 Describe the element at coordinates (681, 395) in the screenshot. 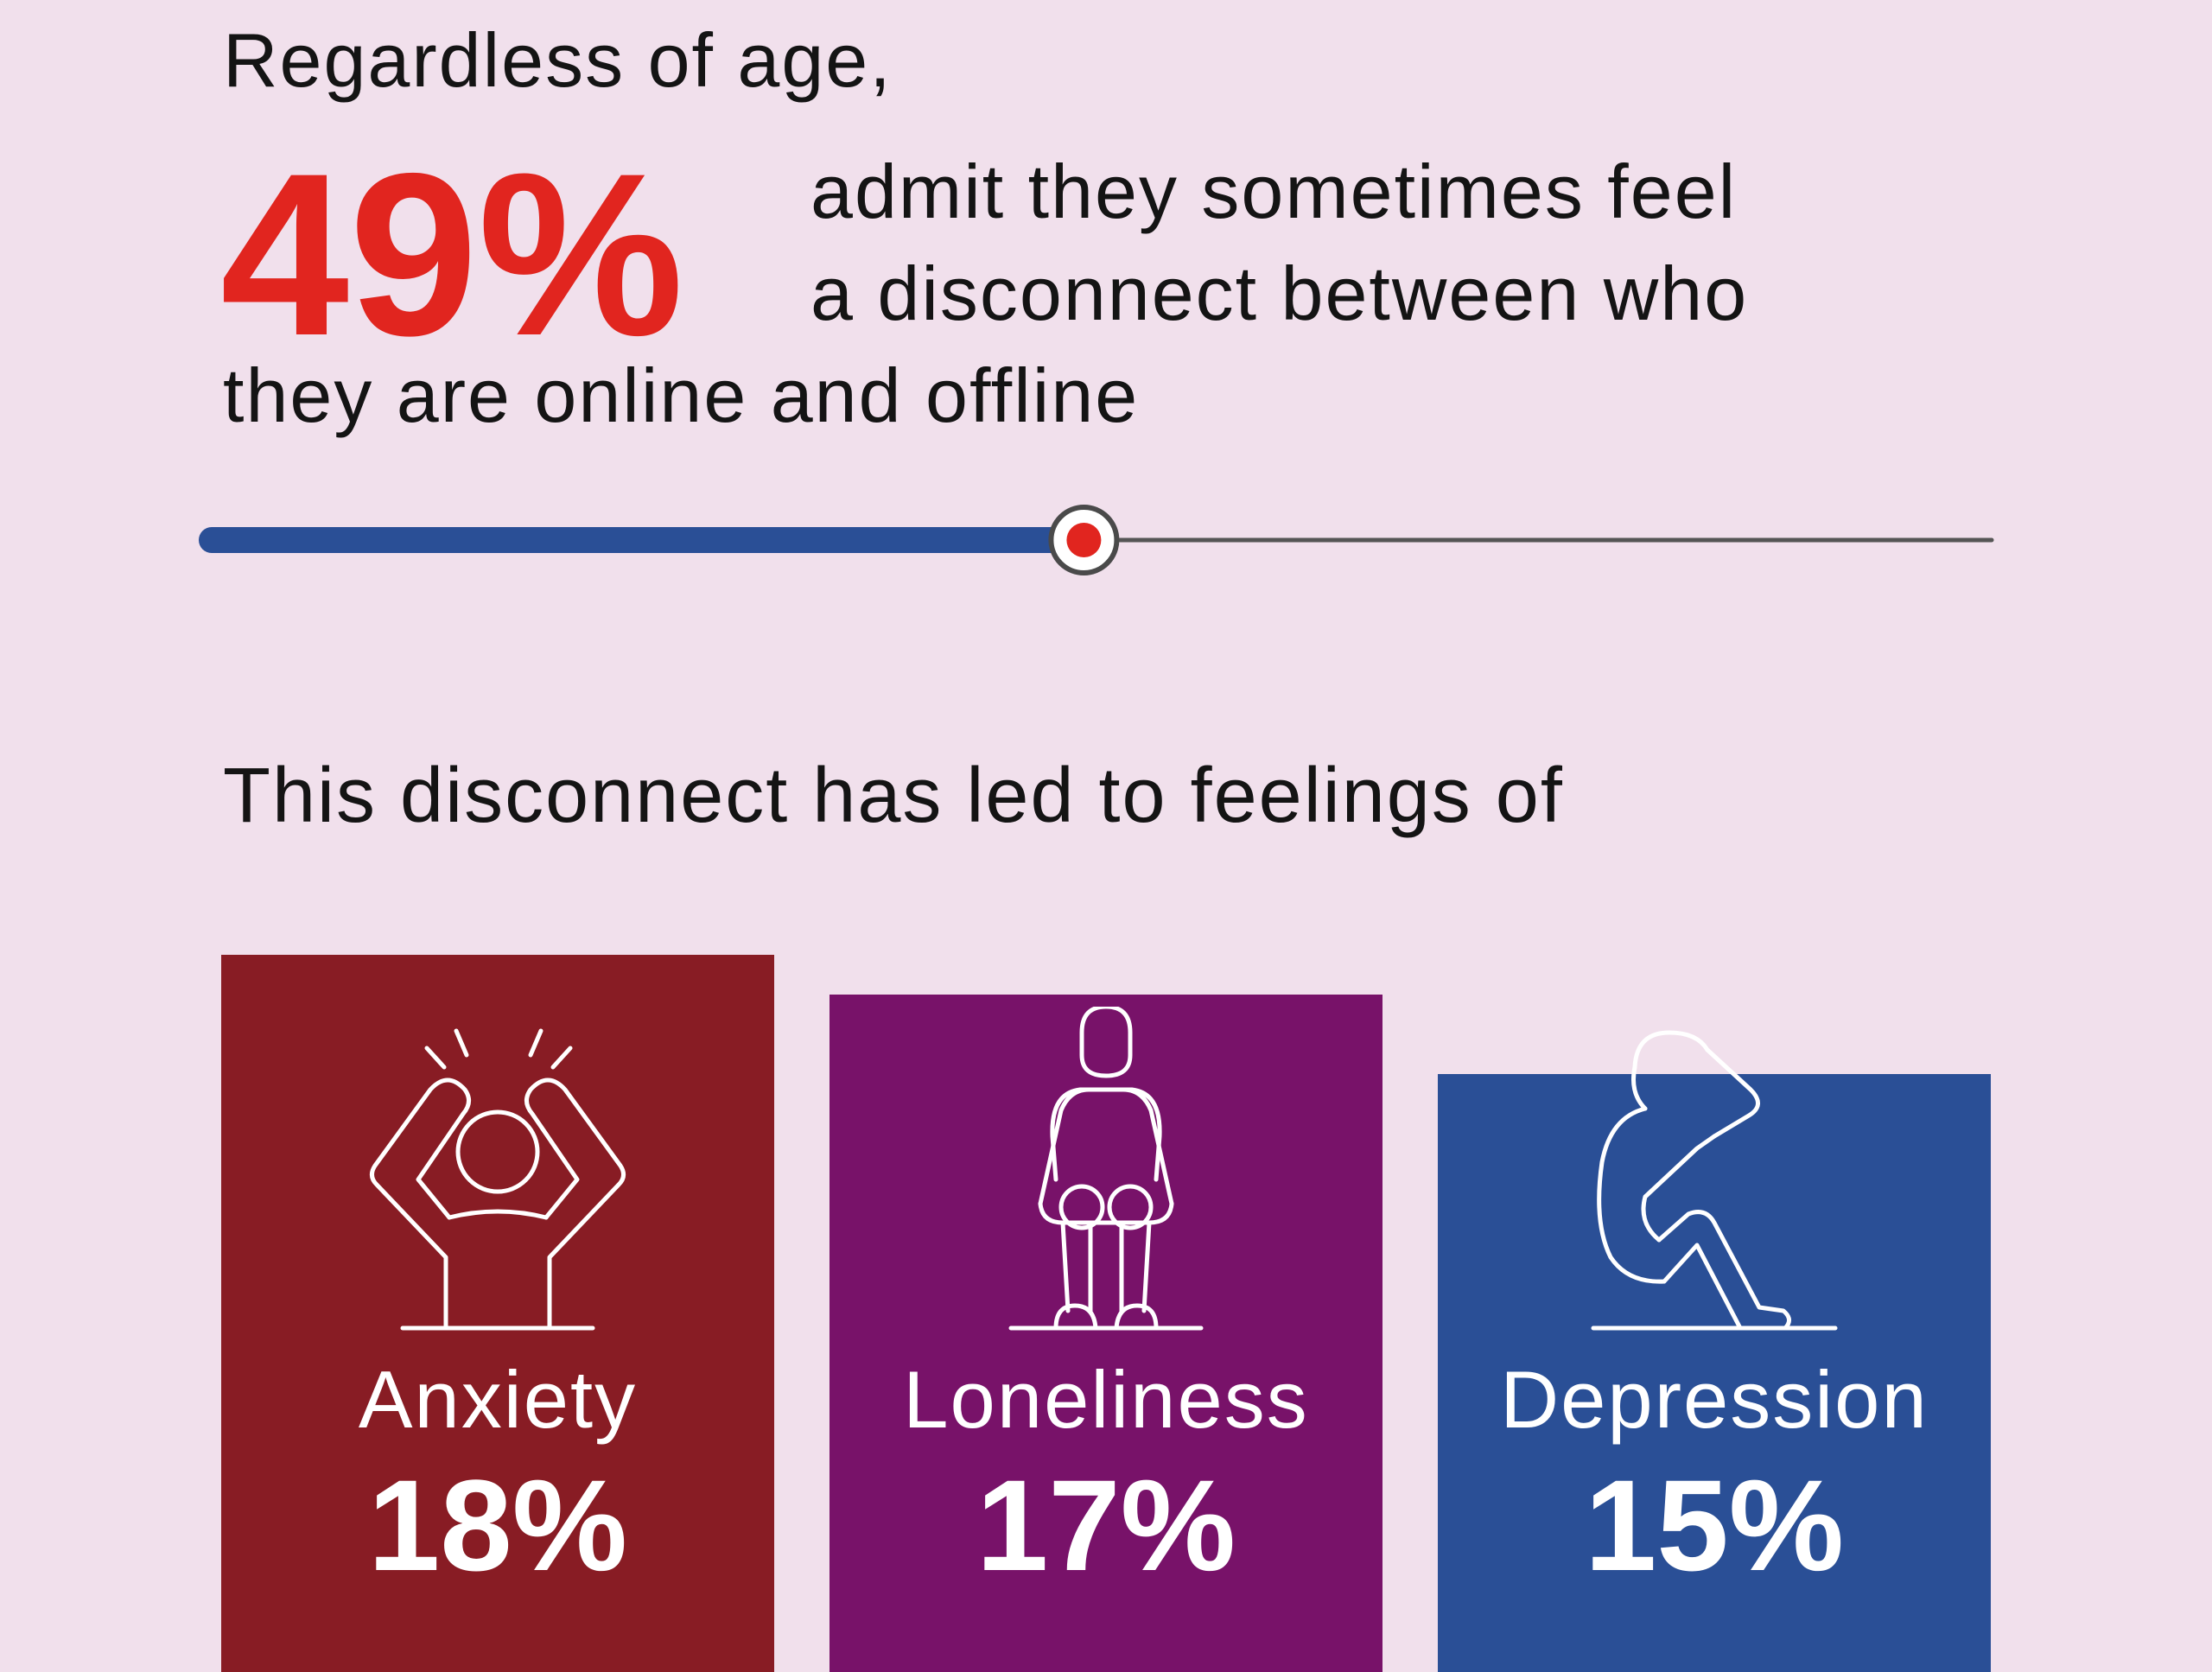

I see `statement-line-3: they are online and offline` at that location.